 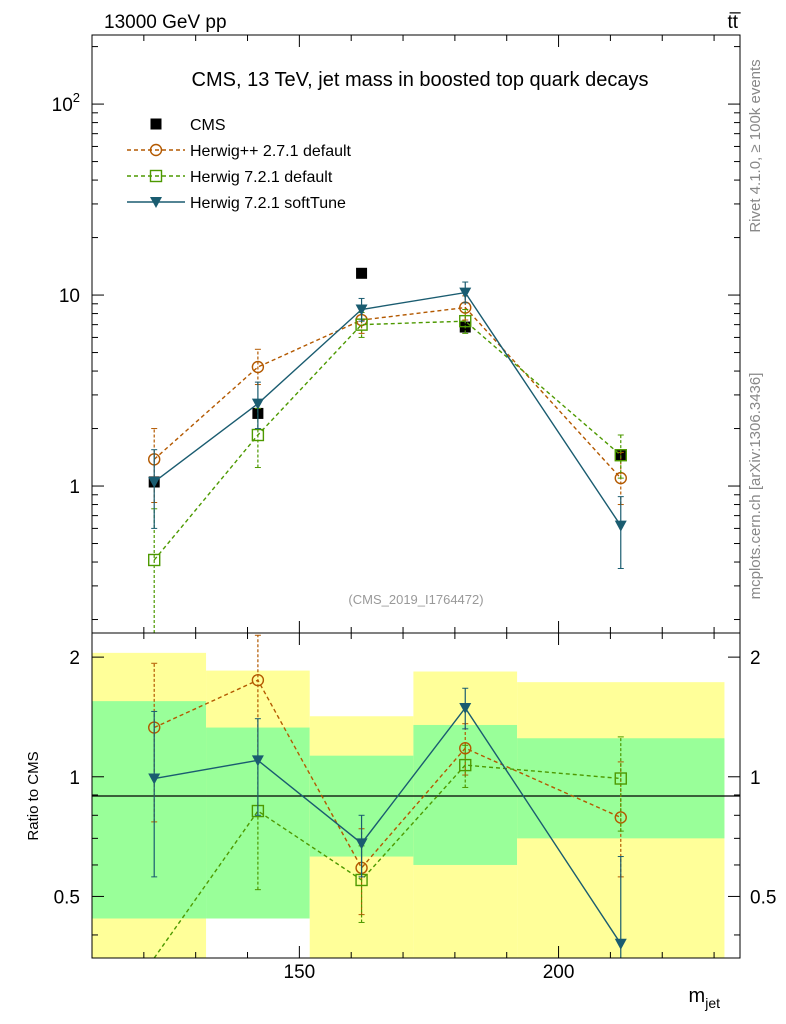 I want to click on x-tick-label: 200, so click(x=559, y=972).